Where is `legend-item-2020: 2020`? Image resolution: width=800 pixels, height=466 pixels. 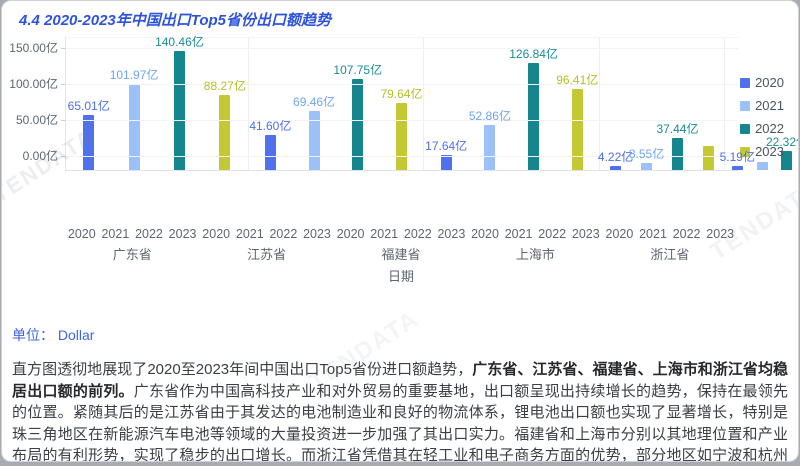 legend-item-2020: 2020 is located at coordinates (762, 82).